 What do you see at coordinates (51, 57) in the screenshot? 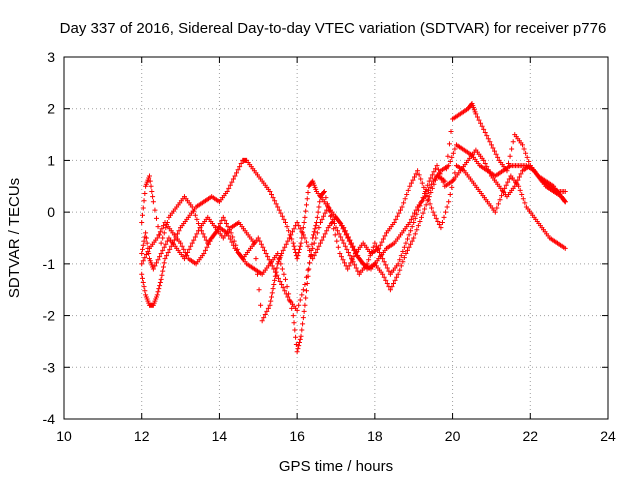
I see `y-tick-label: 3` at bounding box center [51, 57].